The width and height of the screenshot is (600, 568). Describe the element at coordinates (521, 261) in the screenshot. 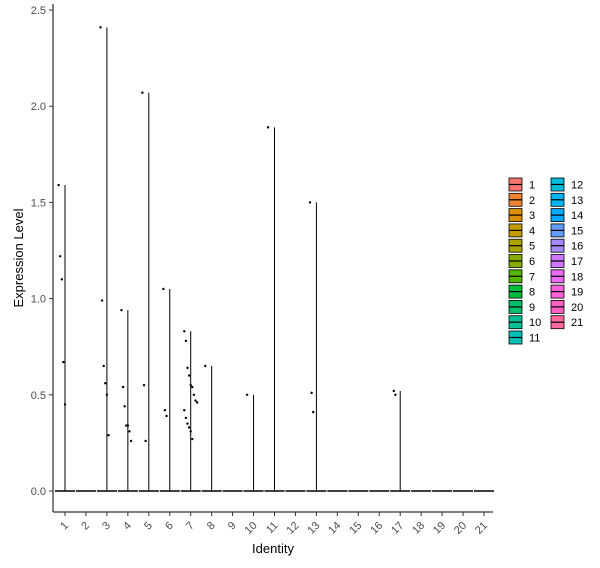

I see `legend-item-6: 6` at that location.